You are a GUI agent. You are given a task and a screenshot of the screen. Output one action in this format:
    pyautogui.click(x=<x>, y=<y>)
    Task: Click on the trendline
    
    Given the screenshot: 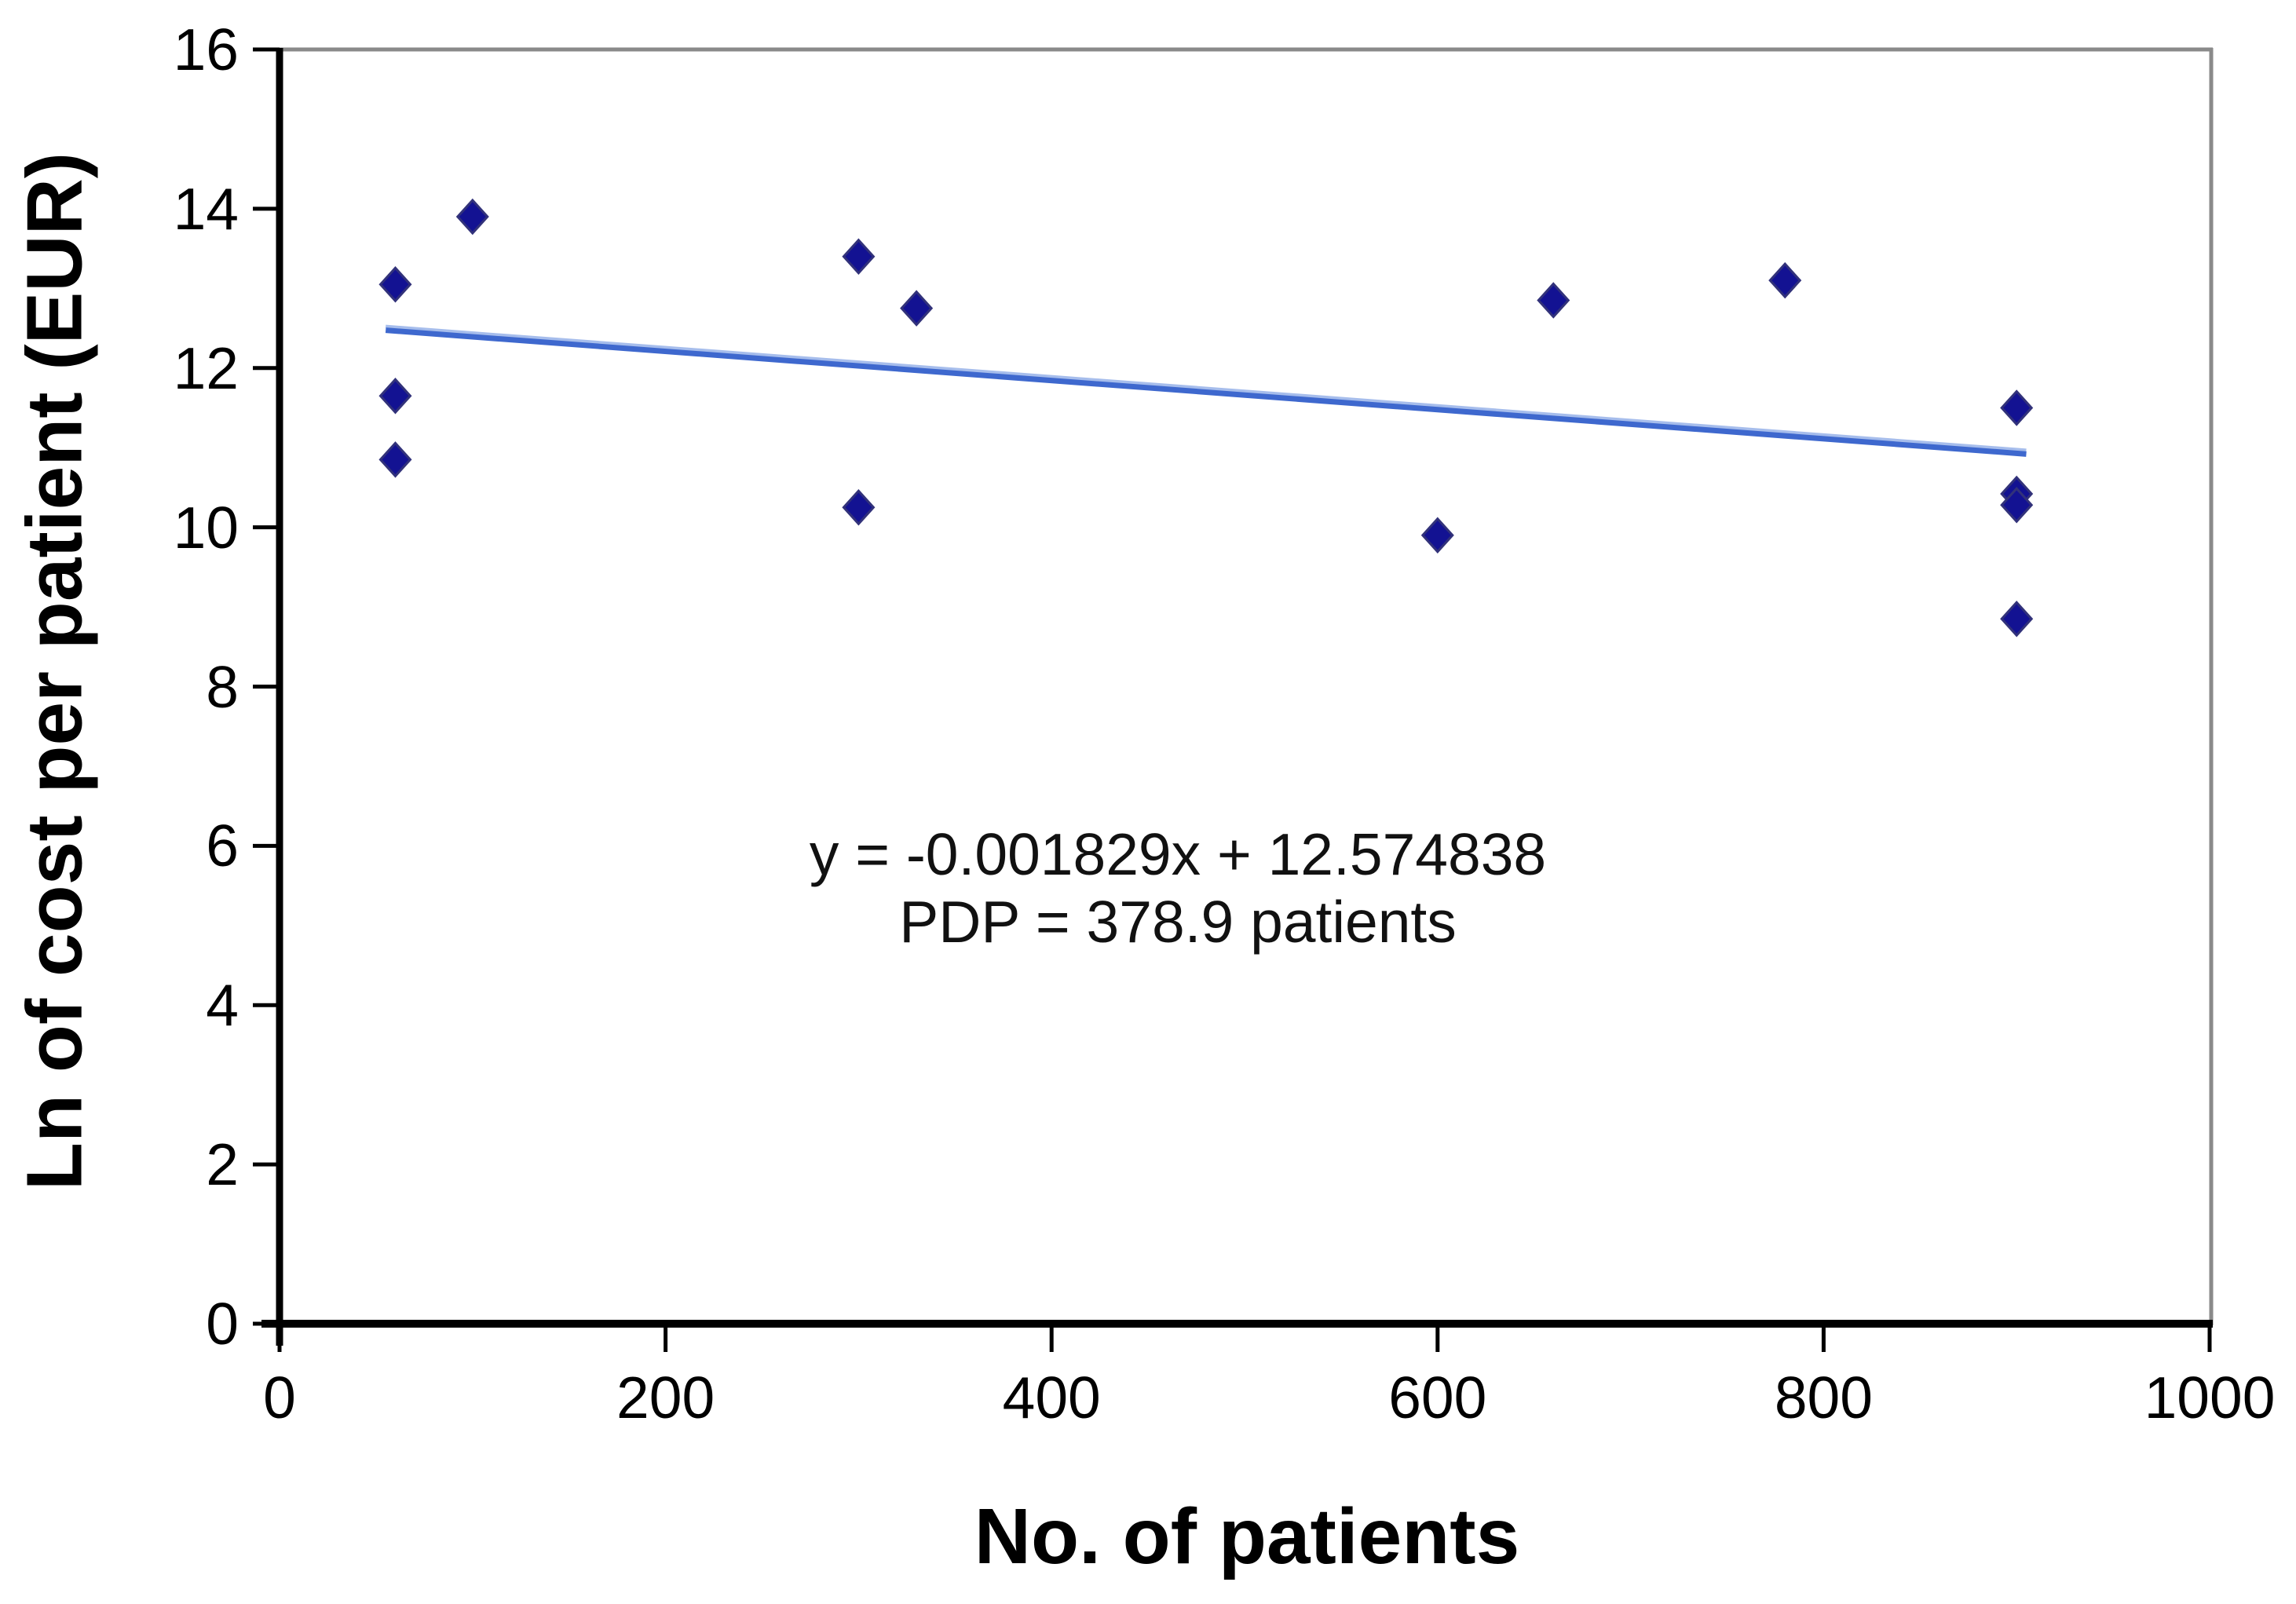 What is the action you would take?
    pyautogui.click(x=1206, y=390)
    